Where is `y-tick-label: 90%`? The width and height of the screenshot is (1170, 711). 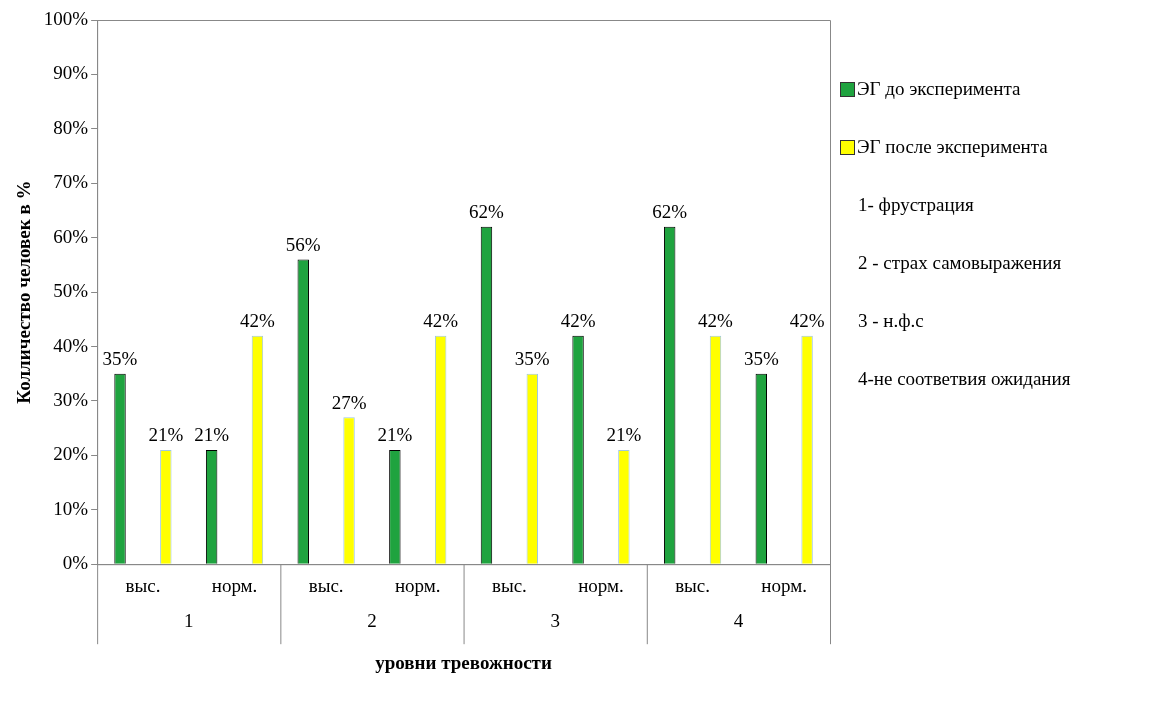 y-tick-label: 90% is located at coordinates (71, 73).